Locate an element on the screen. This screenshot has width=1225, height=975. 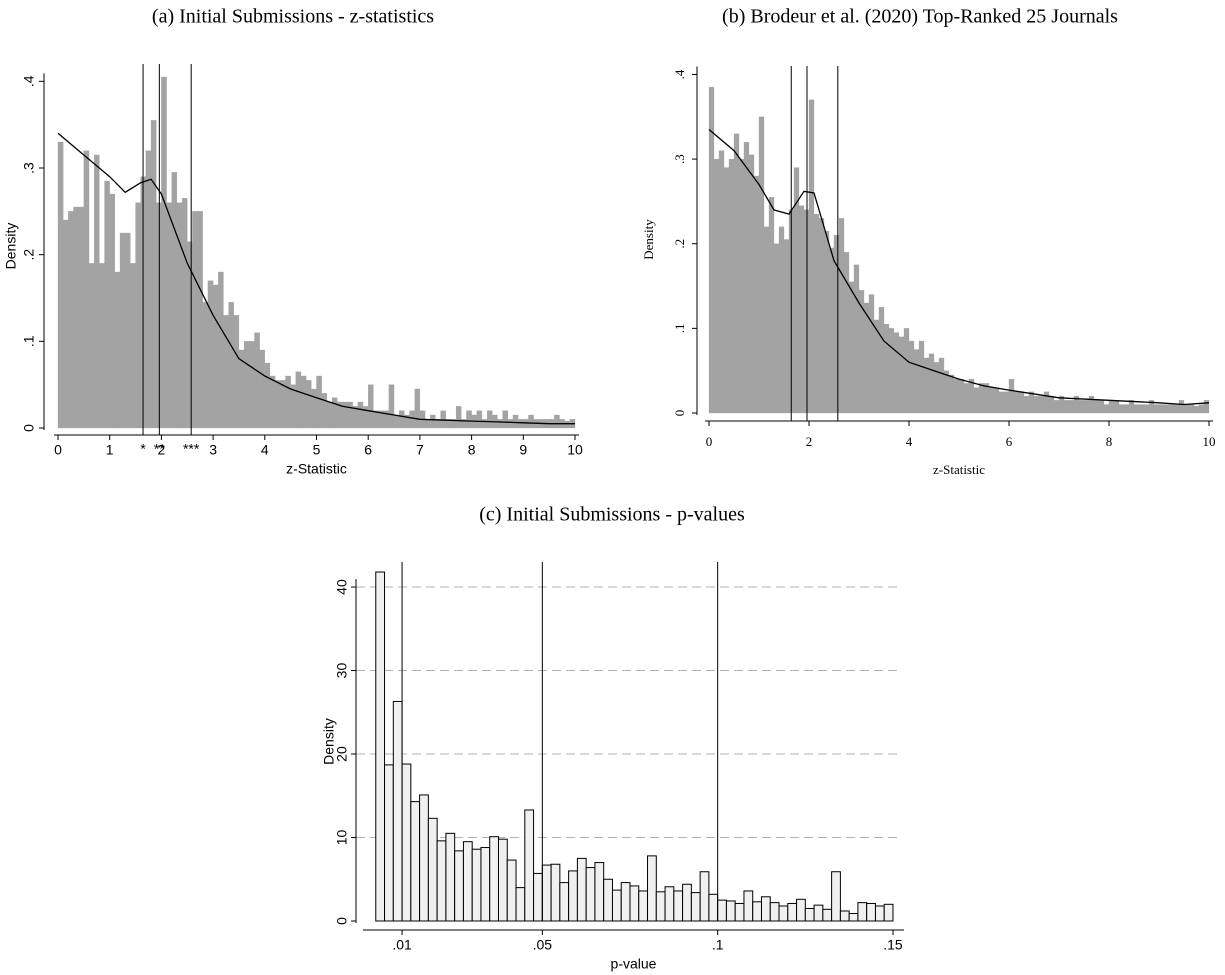
y-tick-label: .1 is located at coordinates (29, 341).